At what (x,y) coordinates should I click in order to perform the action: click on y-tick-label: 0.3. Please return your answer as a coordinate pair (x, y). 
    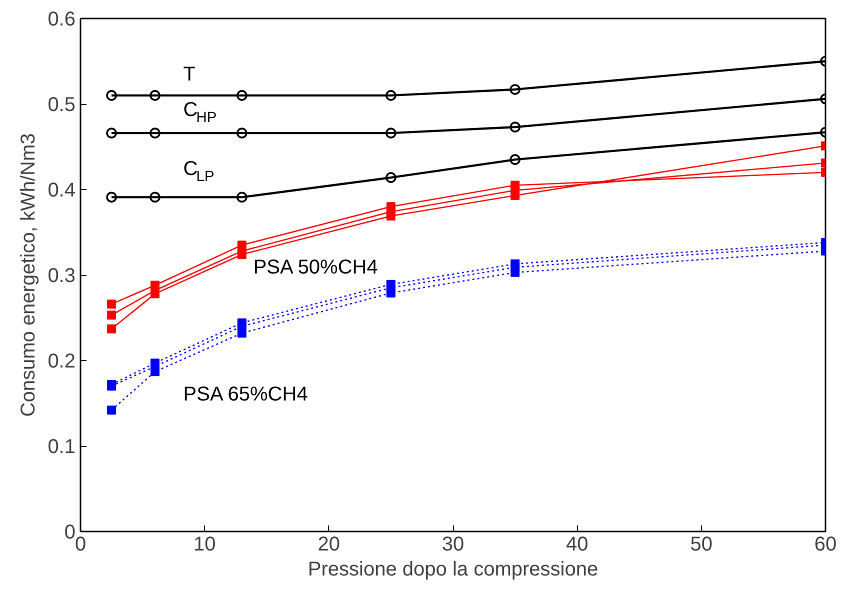
    Looking at the image, I should click on (62, 276).